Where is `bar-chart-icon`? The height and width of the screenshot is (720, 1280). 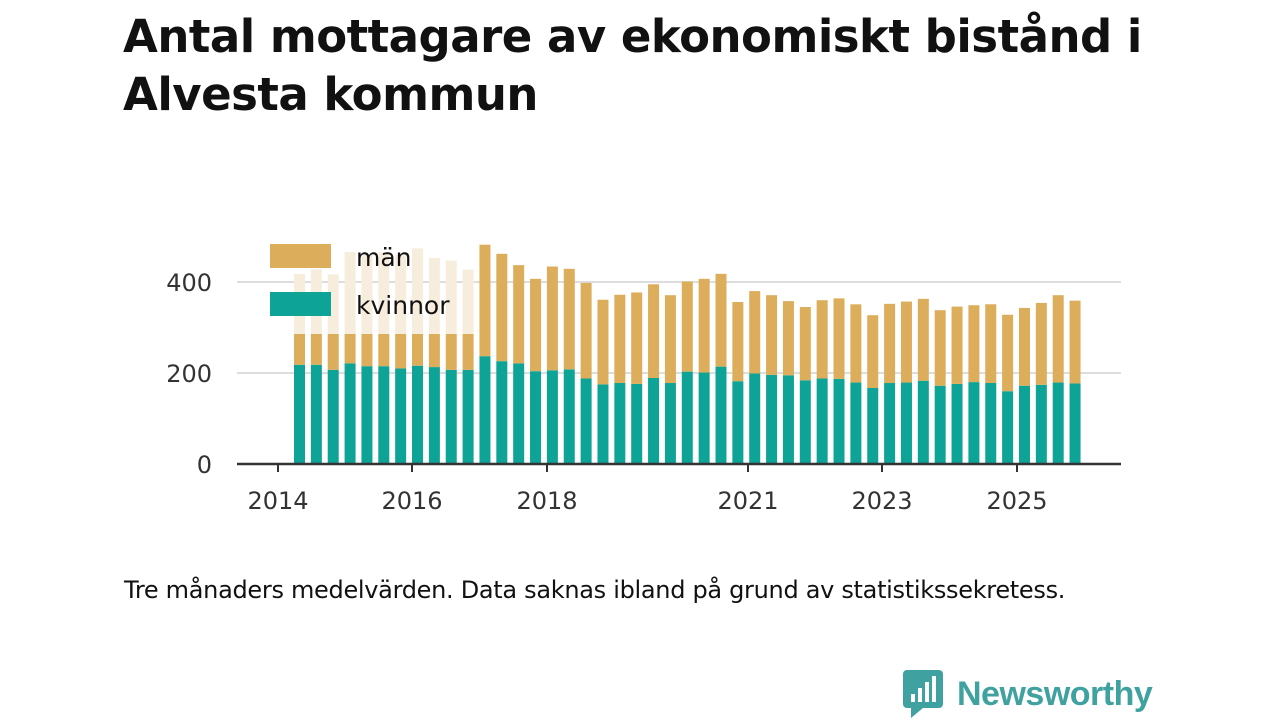 bar-chart-icon is located at coordinates (923, 694).